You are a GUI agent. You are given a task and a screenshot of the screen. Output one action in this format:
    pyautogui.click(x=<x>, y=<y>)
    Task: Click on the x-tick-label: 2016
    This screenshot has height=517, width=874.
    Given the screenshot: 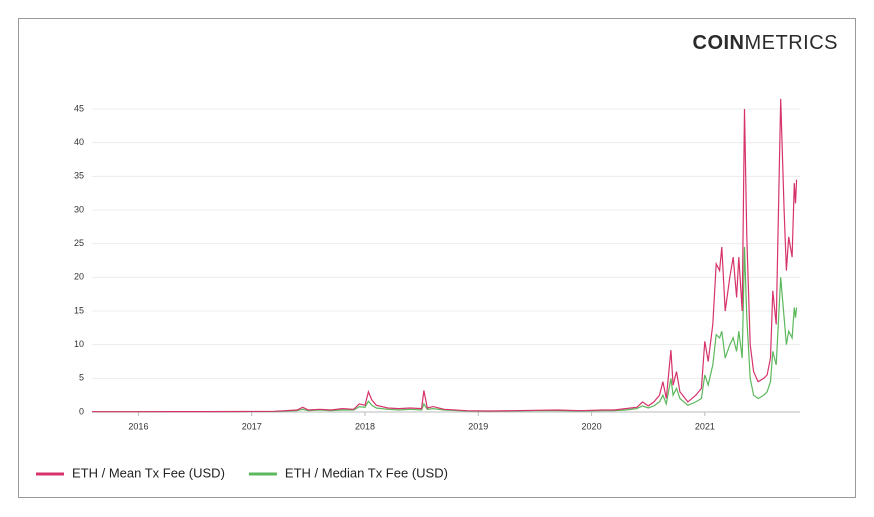 What is the action you would take?
    pyautogui.click(x=138, y=426)
    